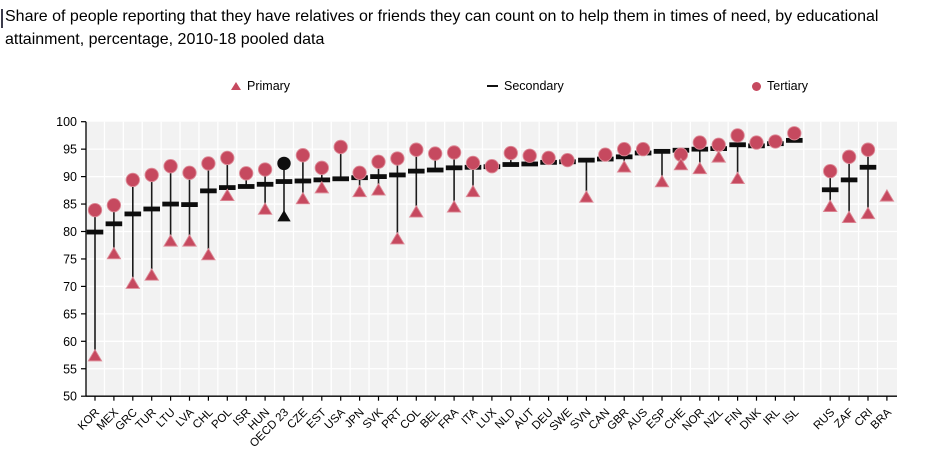 This screenshot has width=952, height=459. What do you see at coordinates (284, 181) in the screenshot?
I see `marker-secondary-OECD 23` at bounding box center [284, 181].